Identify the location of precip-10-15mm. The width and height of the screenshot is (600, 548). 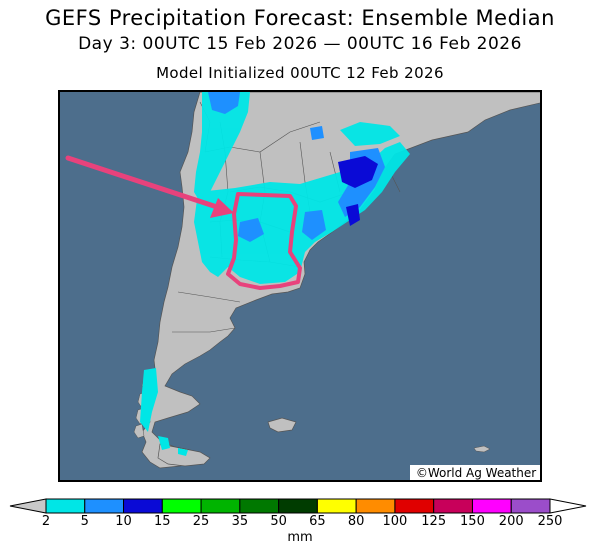
(358, 191).